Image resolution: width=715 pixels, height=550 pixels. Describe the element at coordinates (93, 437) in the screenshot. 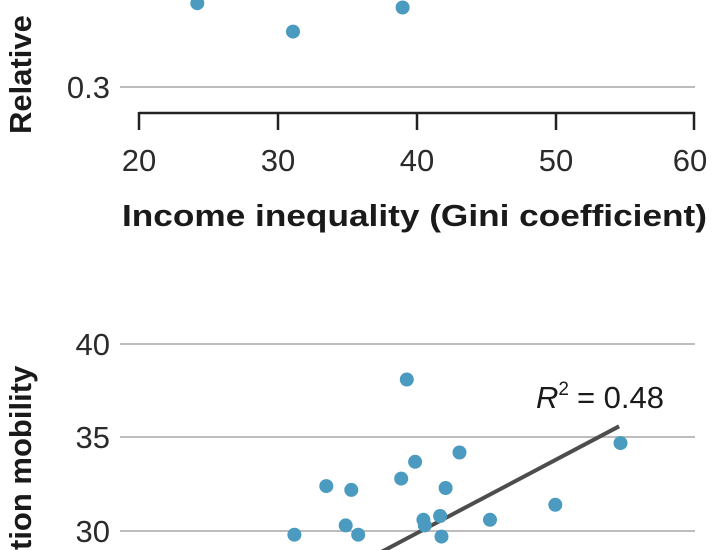

I see `bottom-y-tick-label-35: 35` at that location.